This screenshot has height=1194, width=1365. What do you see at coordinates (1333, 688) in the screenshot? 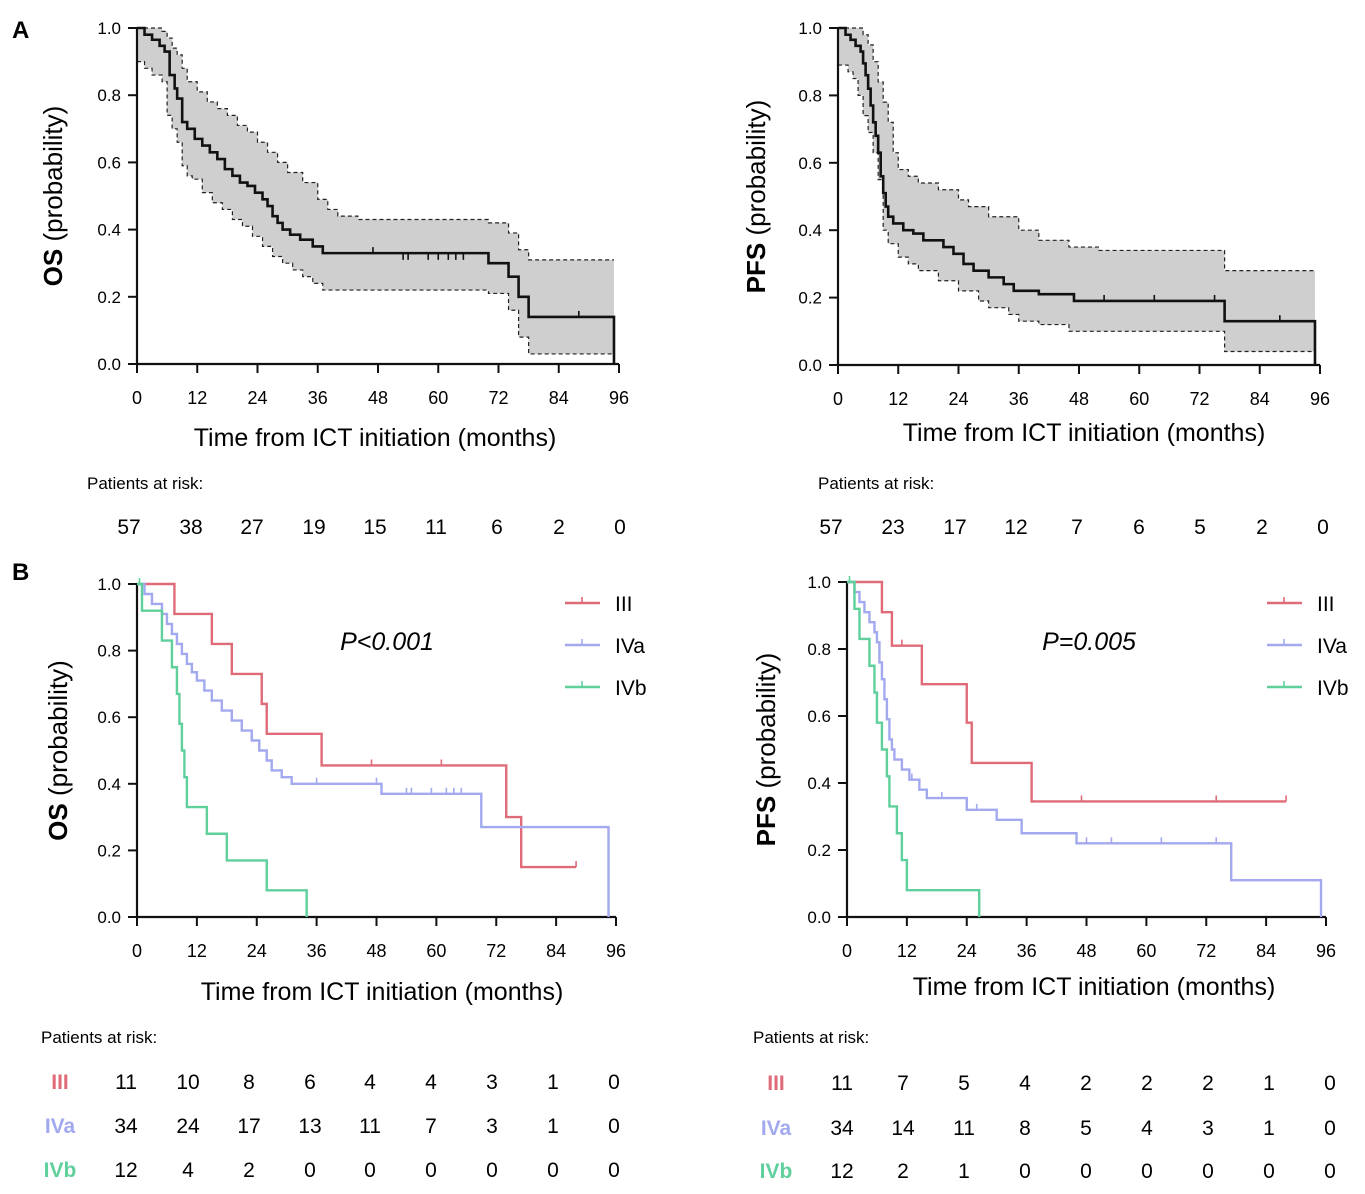
I see `legend-label-ivb: IVb` at bounding box center [1333, 688].